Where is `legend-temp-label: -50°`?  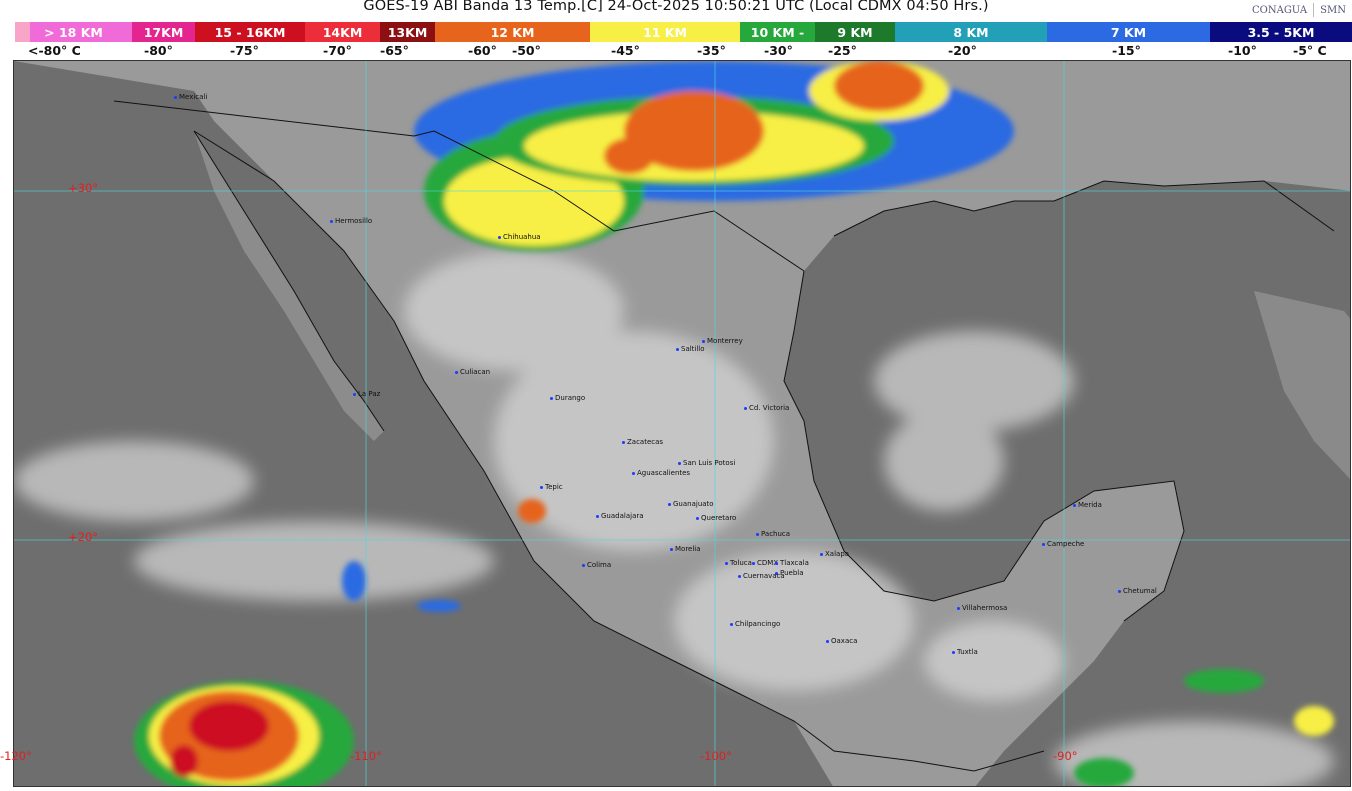 legend-temp-label: -50° is located at coordinates (526, 50).